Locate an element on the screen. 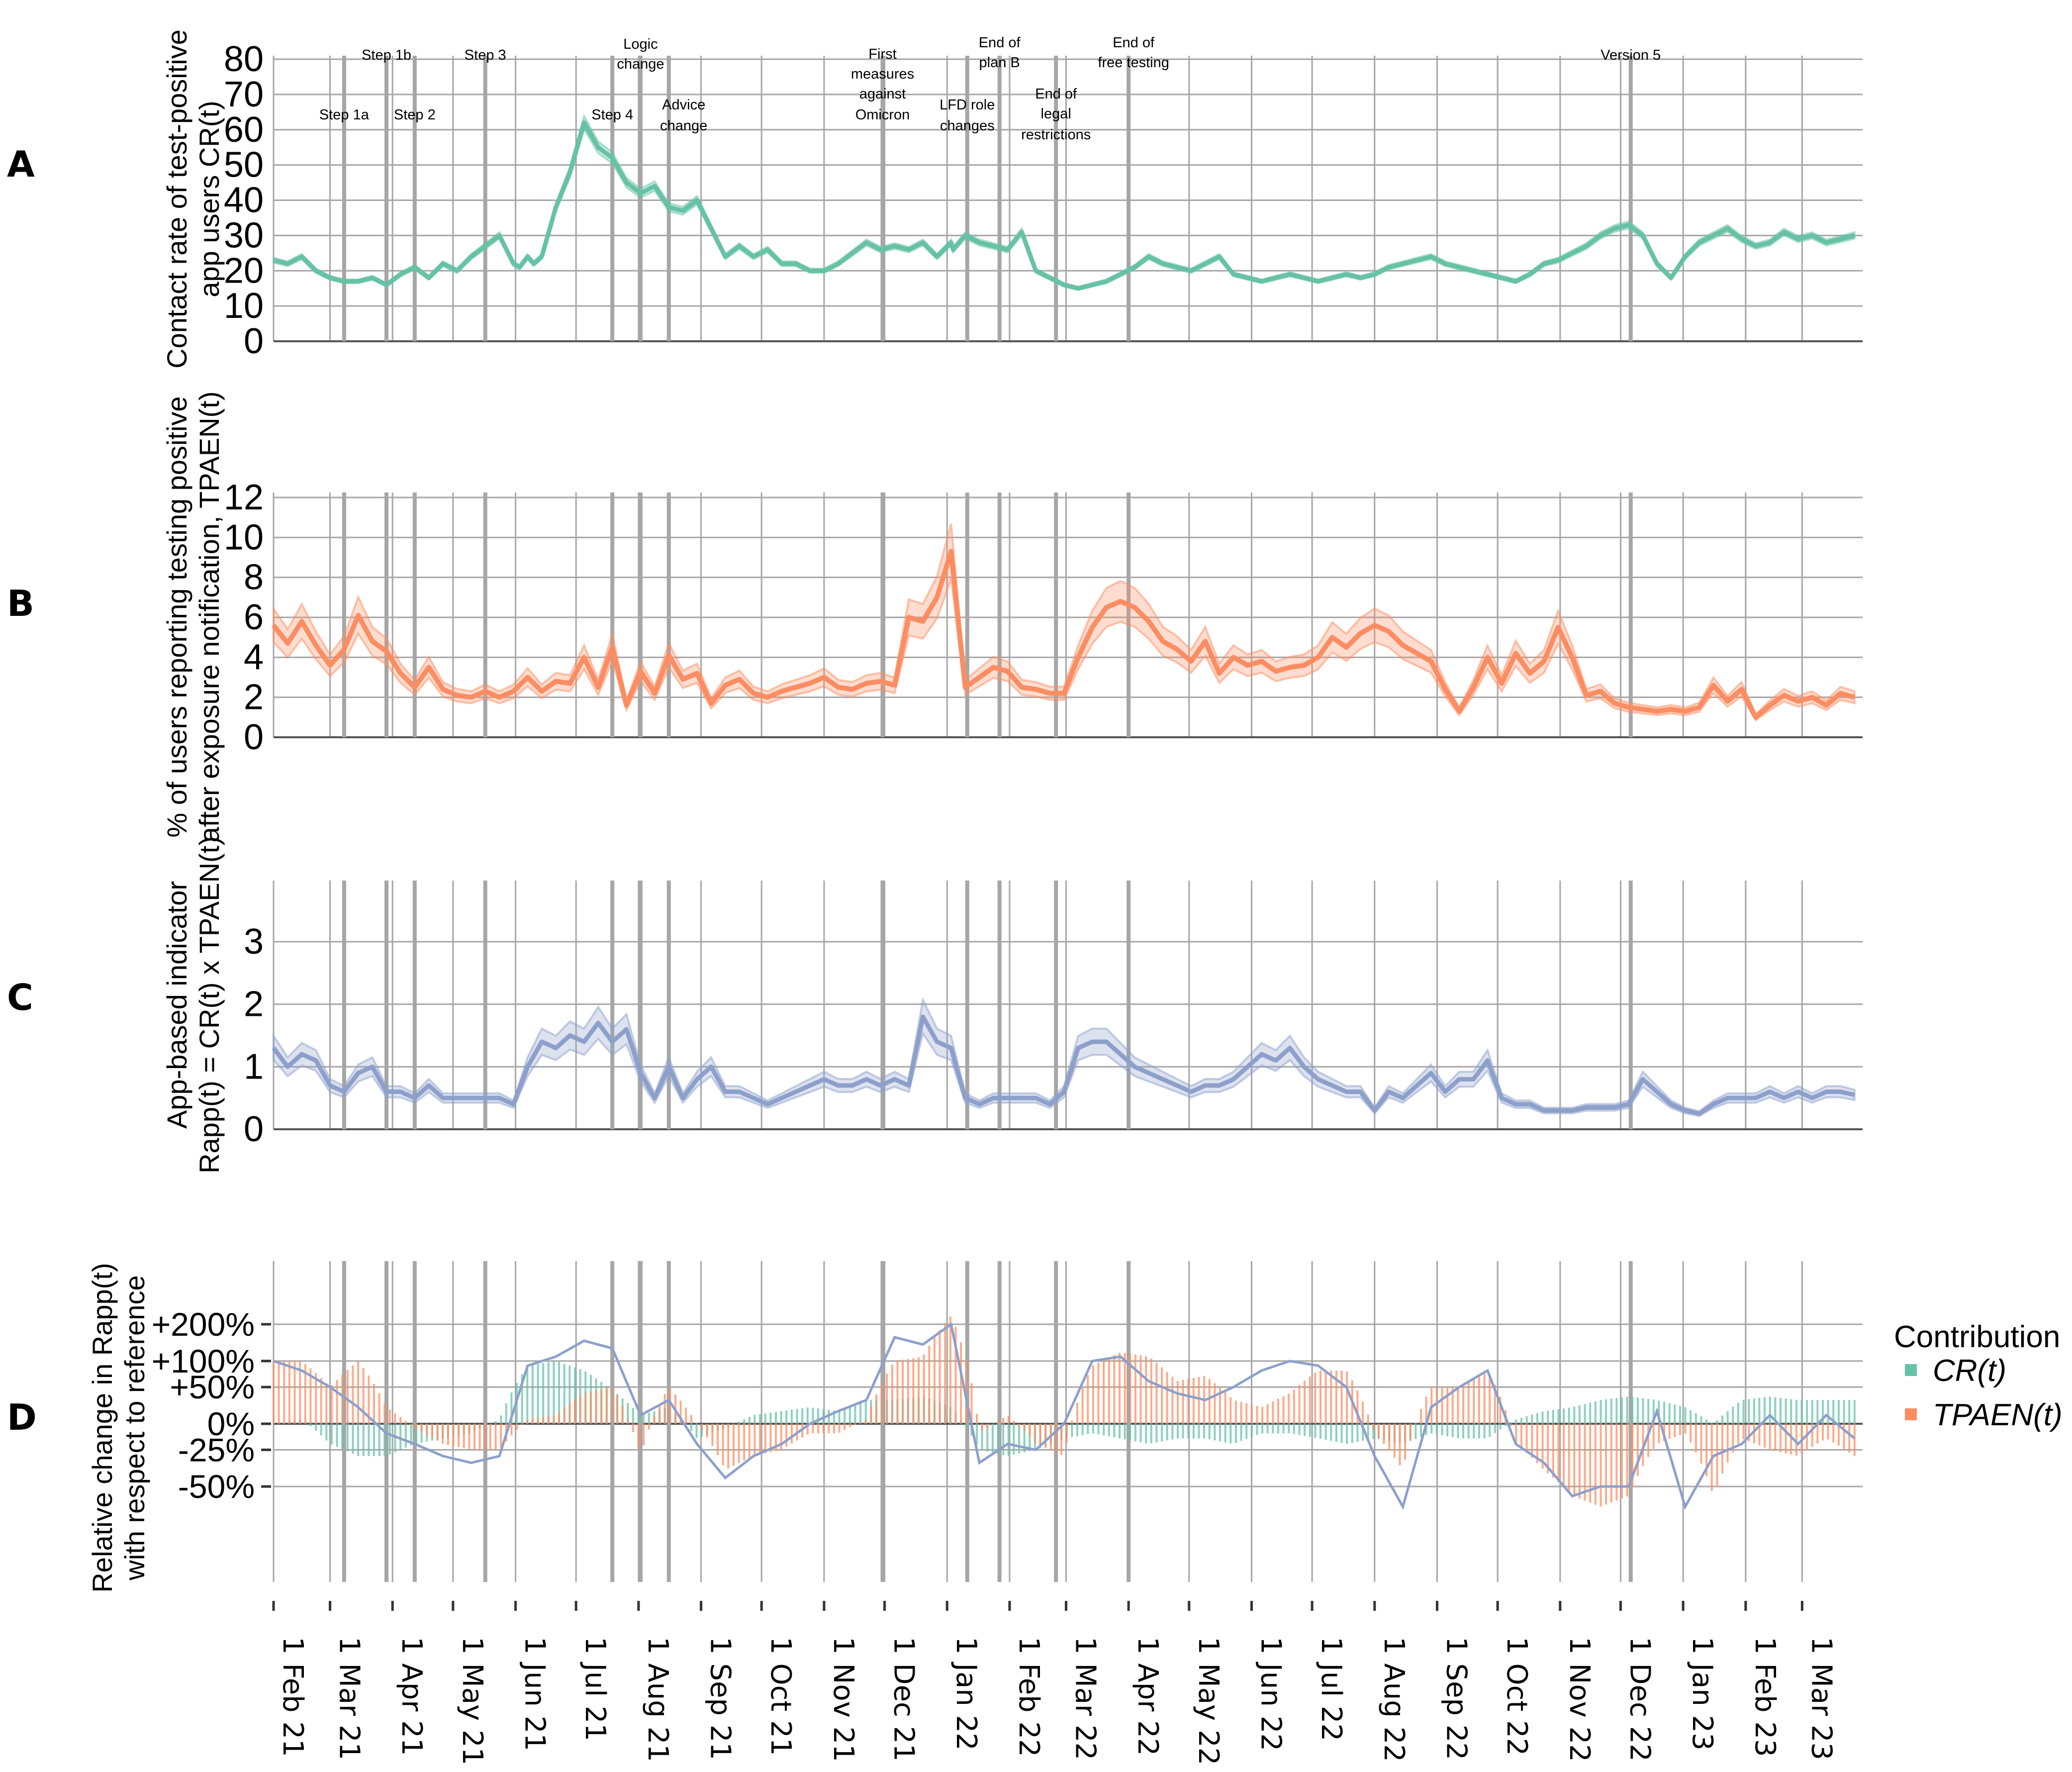  event-annotation: Step 3 is located at coordinates (485, 55).